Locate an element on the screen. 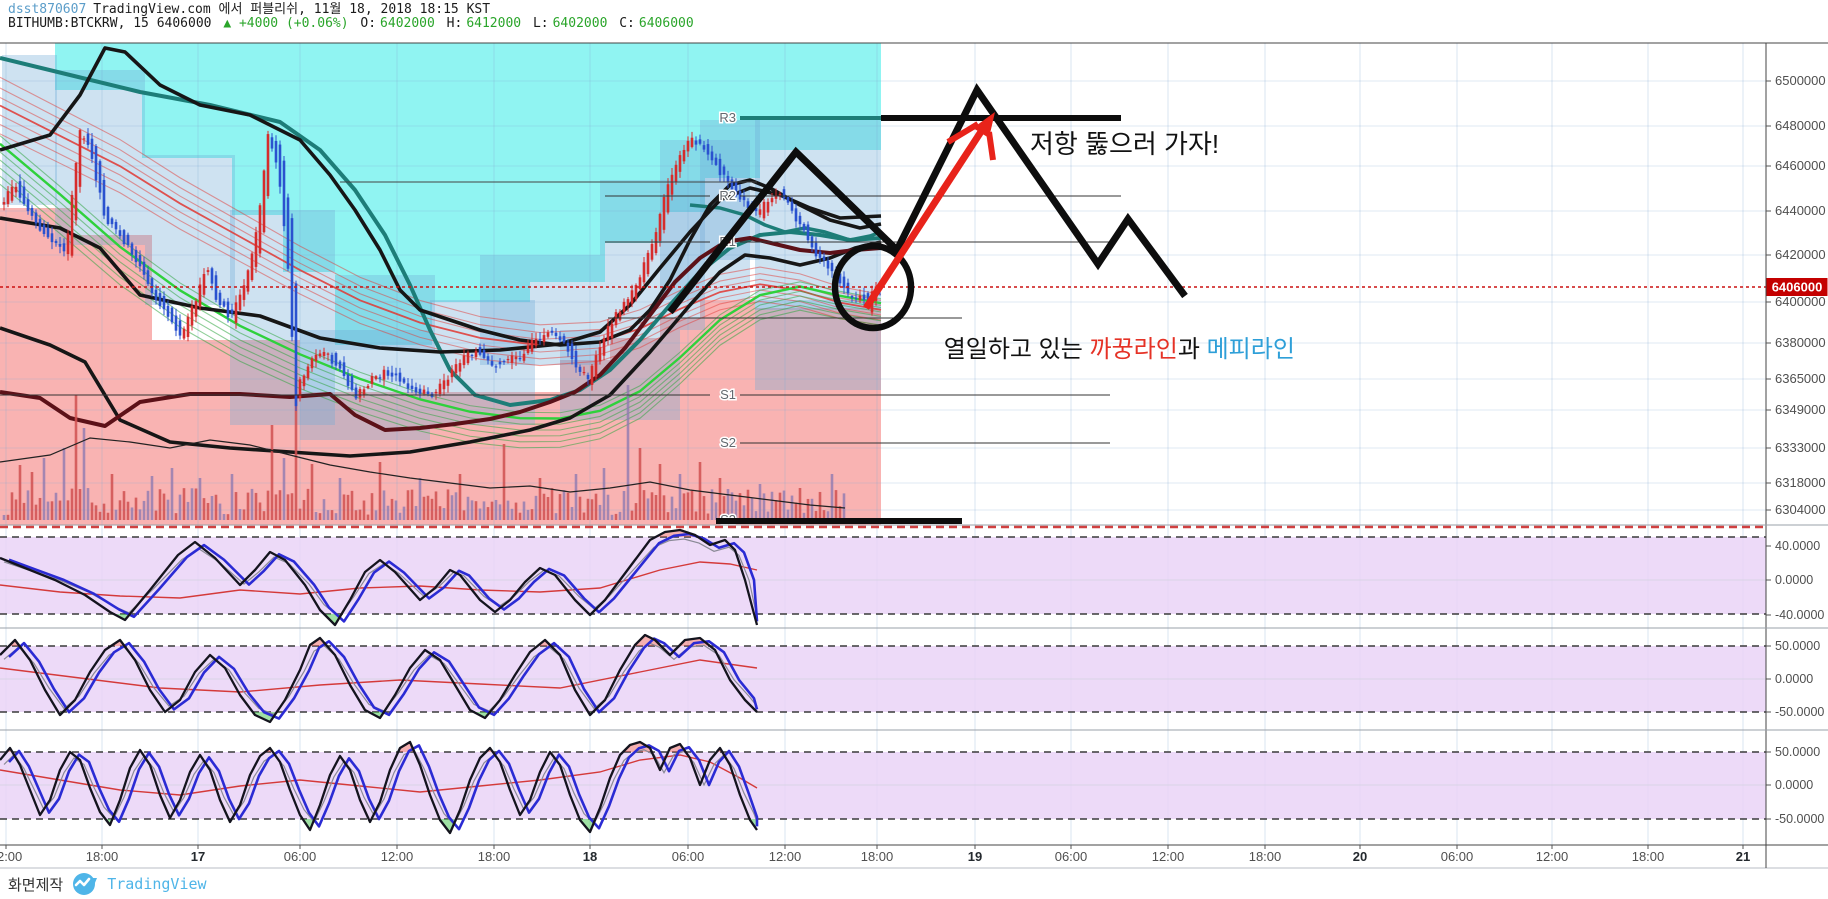  oscillator-scale-label: 0.0000 is located at coordinates (1794, 580).